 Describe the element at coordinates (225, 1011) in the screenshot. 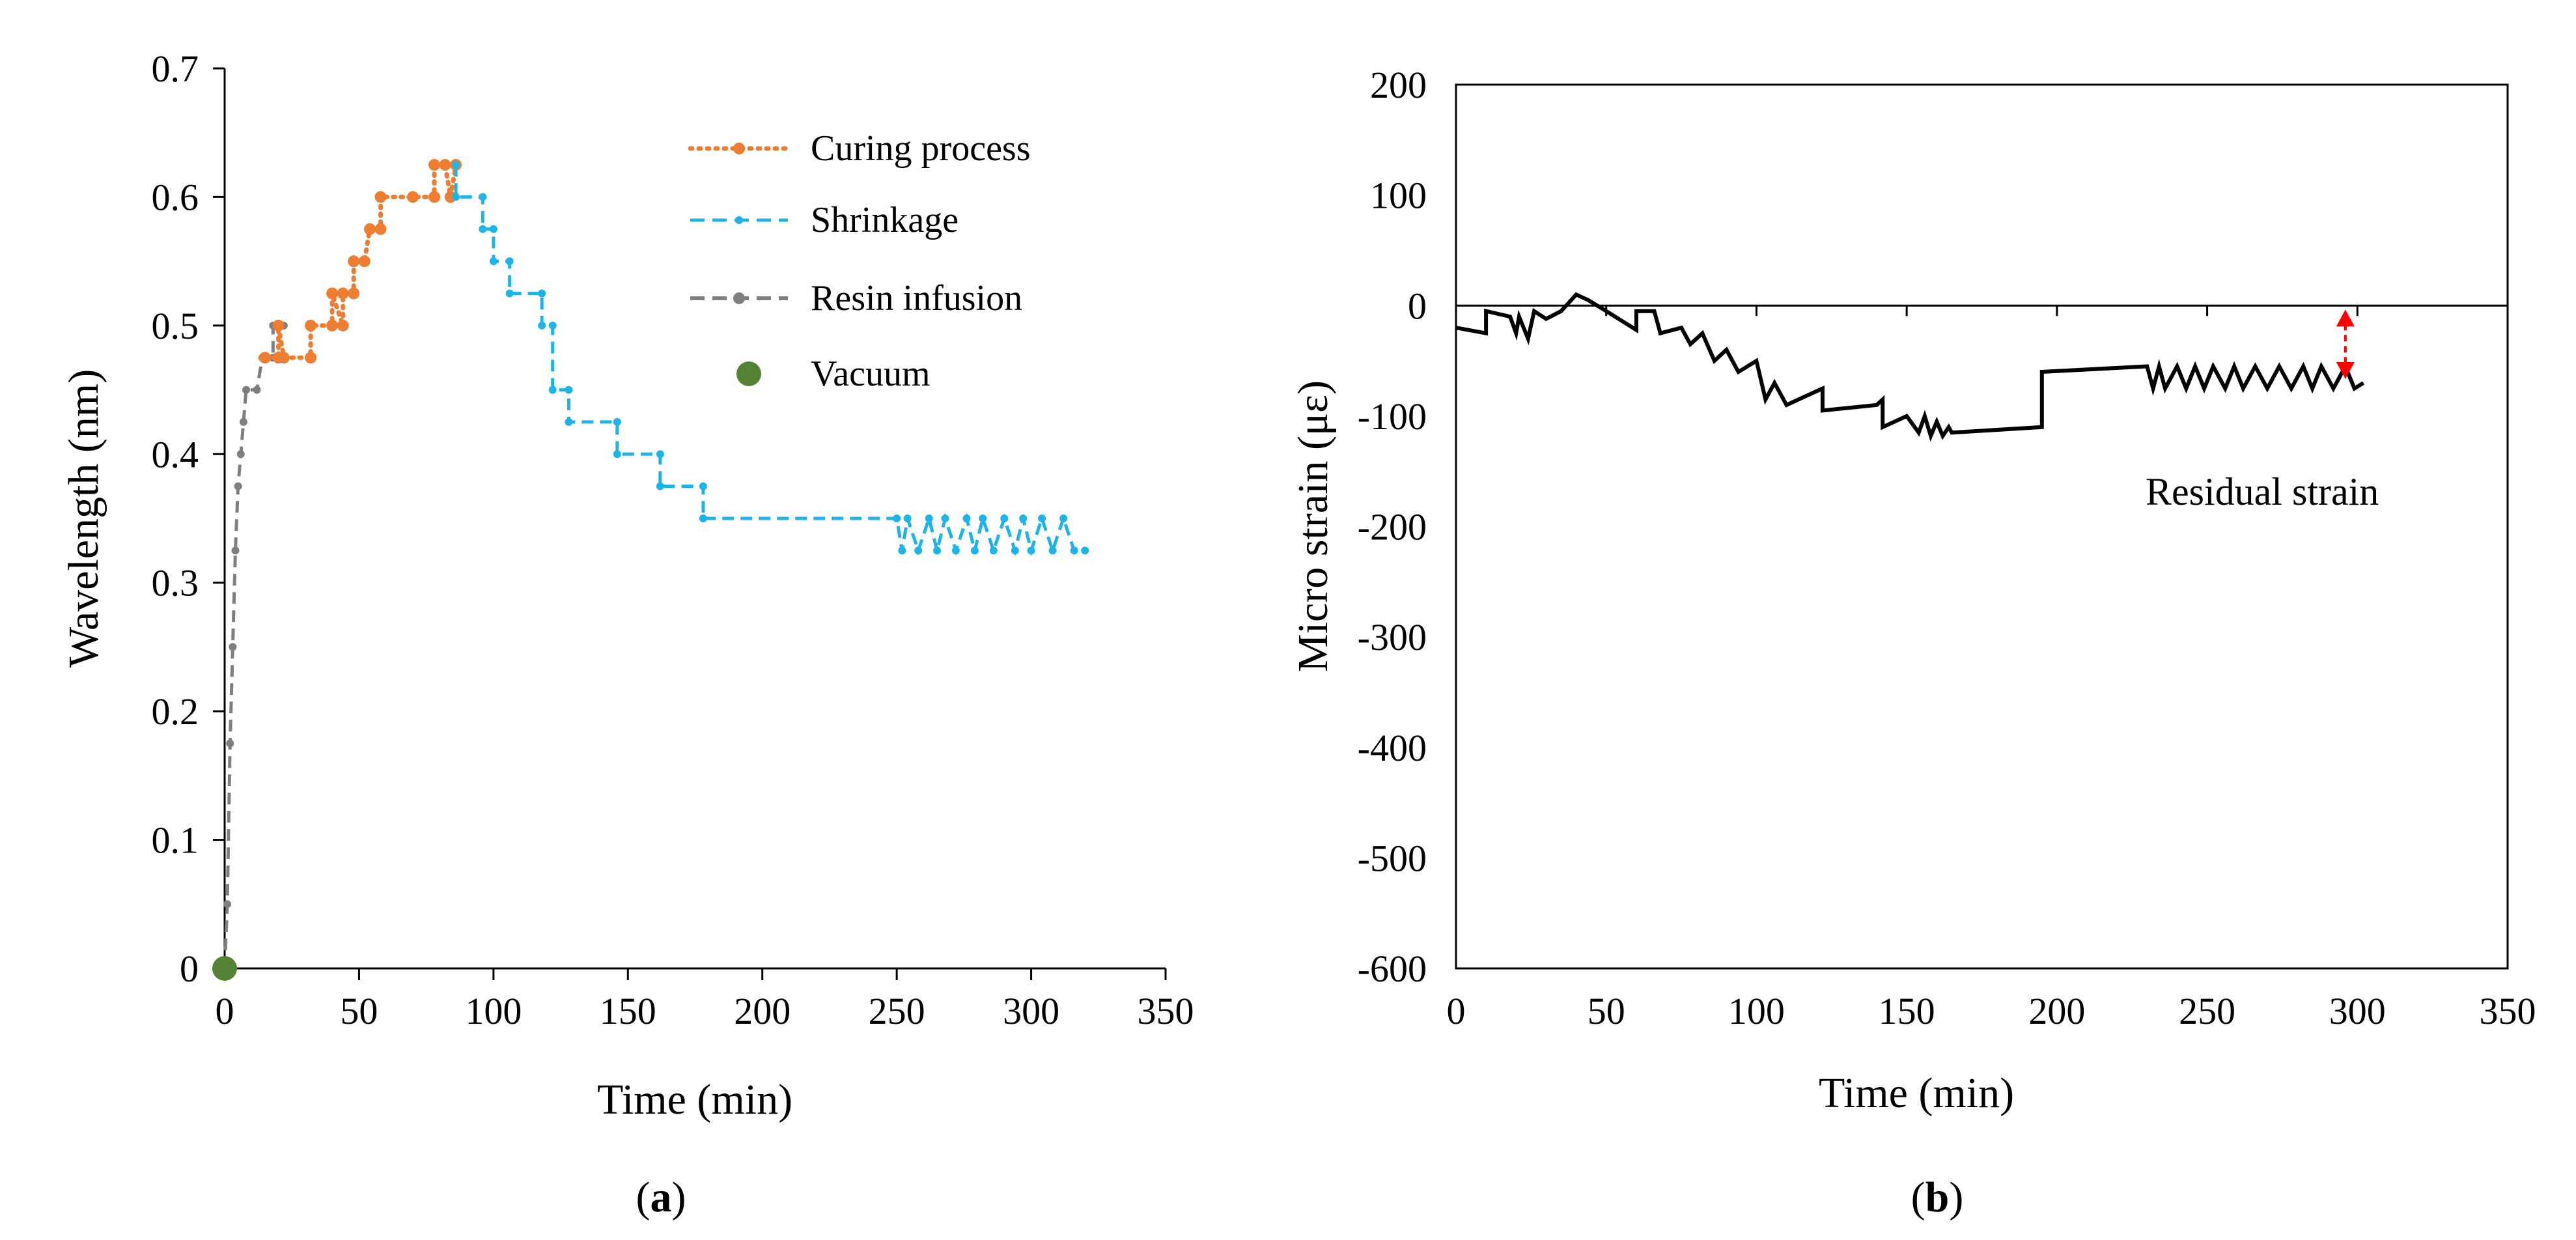

I see `chart-a-x-tick-label: 0` at that location.